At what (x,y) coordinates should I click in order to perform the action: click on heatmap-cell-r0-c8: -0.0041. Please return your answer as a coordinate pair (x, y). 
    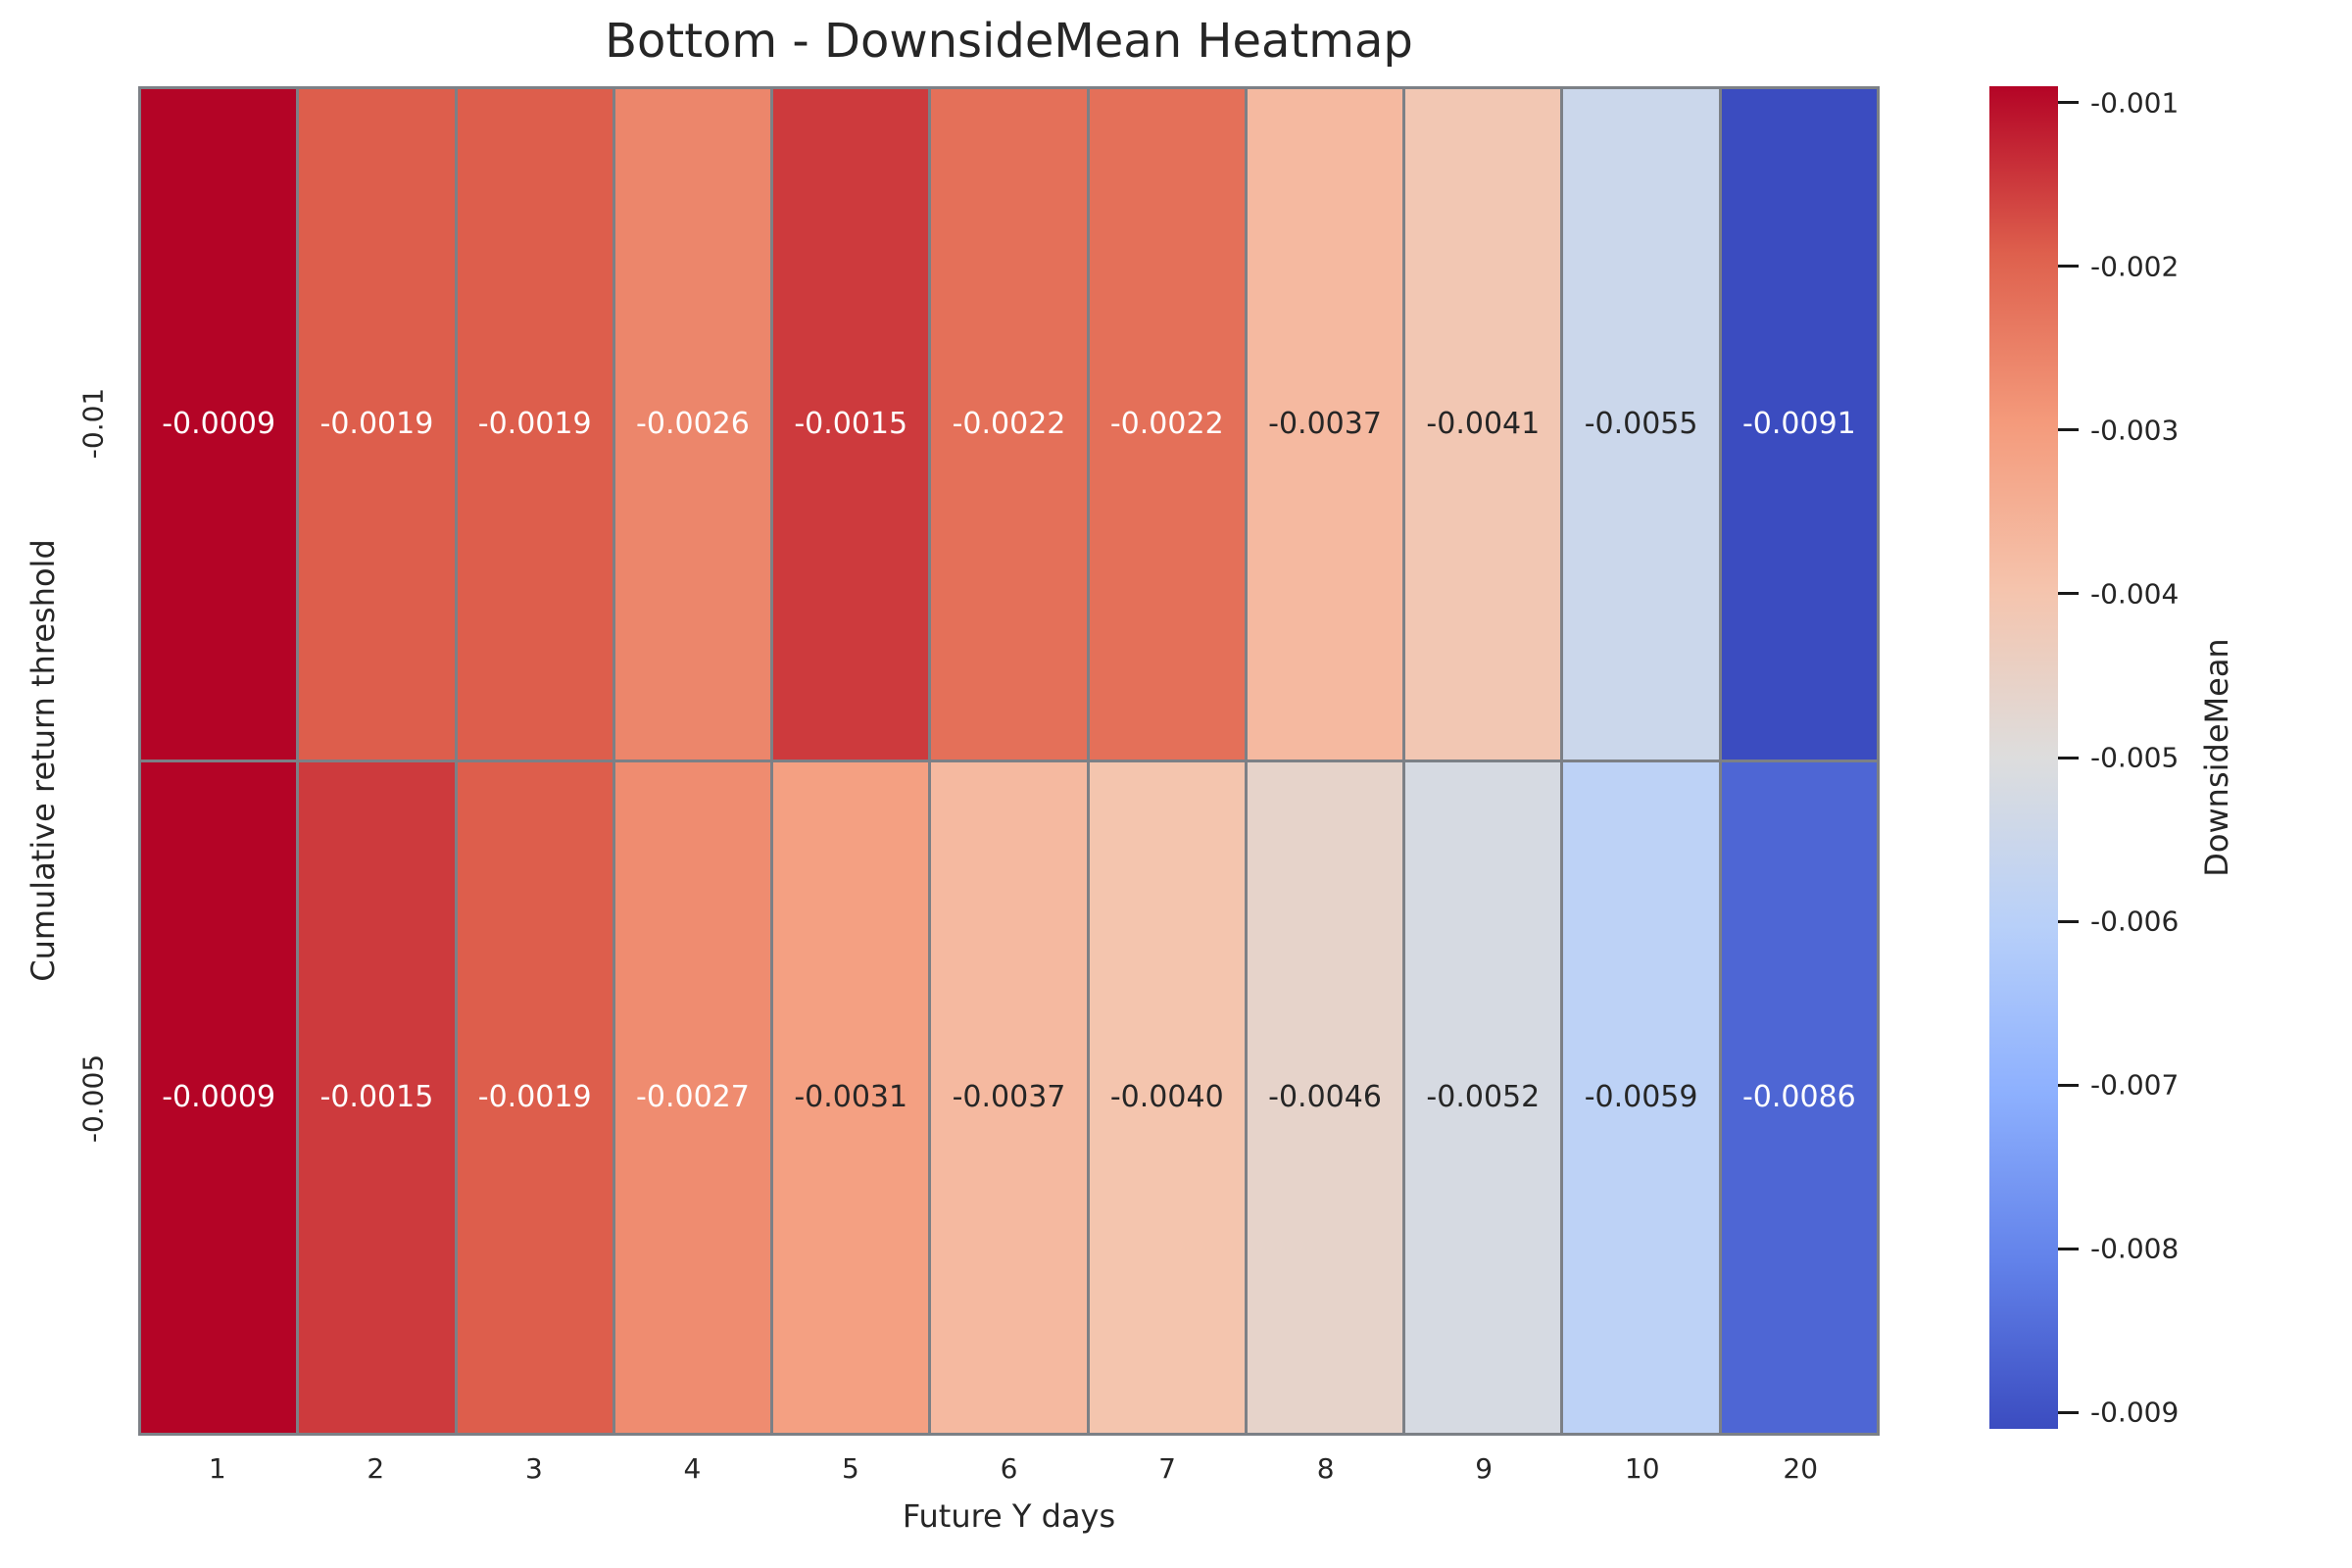
    Looking at the image, I should click on (1483, 424).